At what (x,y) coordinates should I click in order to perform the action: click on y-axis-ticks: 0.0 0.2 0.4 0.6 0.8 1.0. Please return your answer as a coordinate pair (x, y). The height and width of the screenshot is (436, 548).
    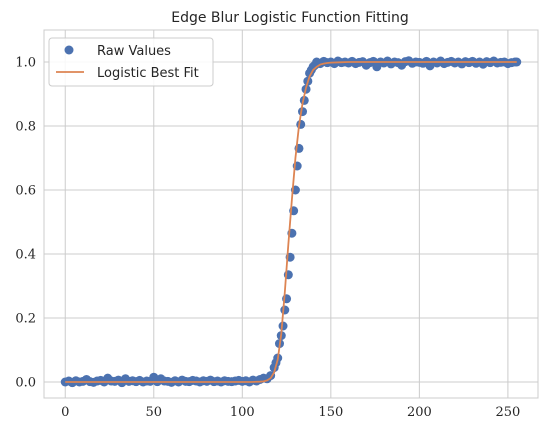
    Looking at the image, I should click on (25, 223).